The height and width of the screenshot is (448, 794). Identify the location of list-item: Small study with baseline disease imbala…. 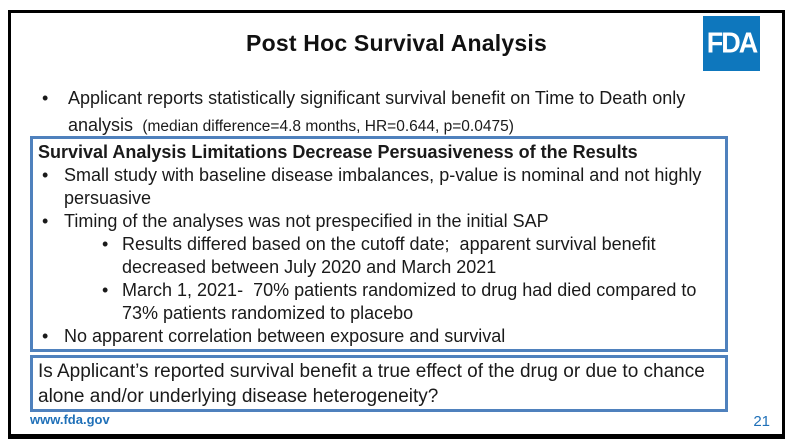
(377, 187).